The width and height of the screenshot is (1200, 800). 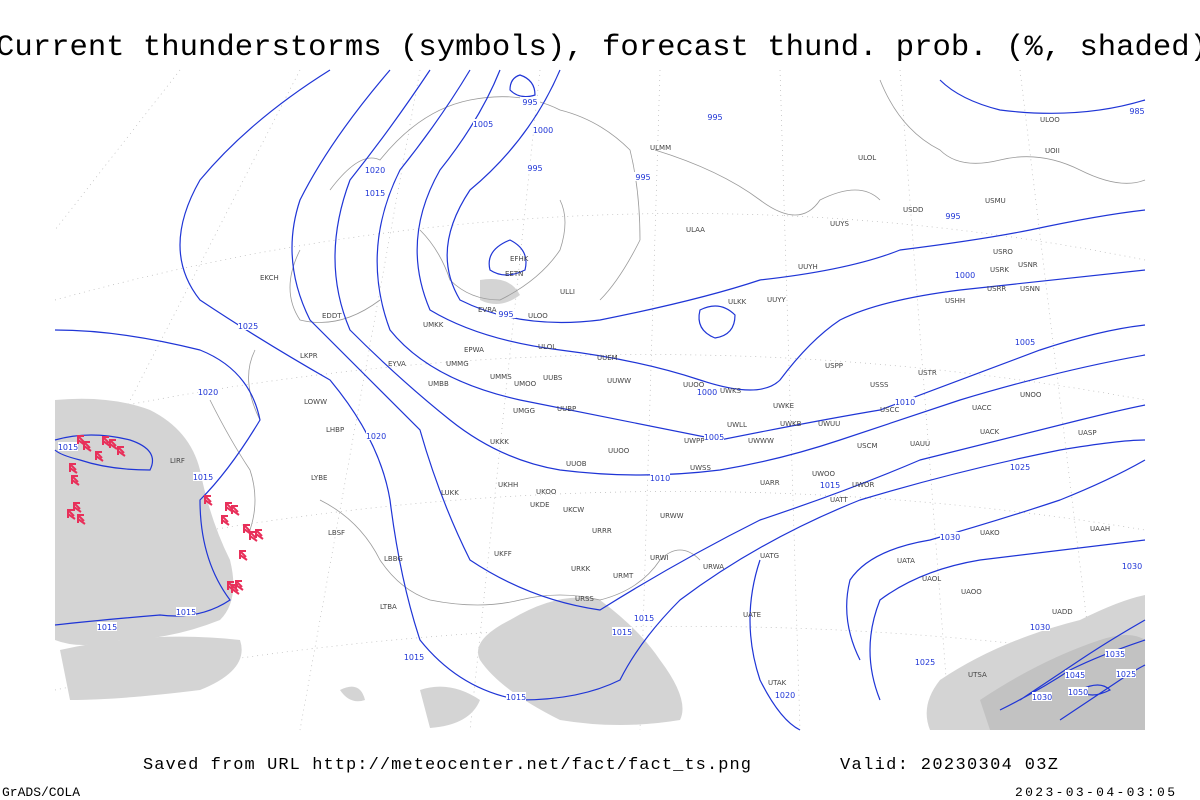 I want to click on station-label: UUYH, so click(x=808, y=267).